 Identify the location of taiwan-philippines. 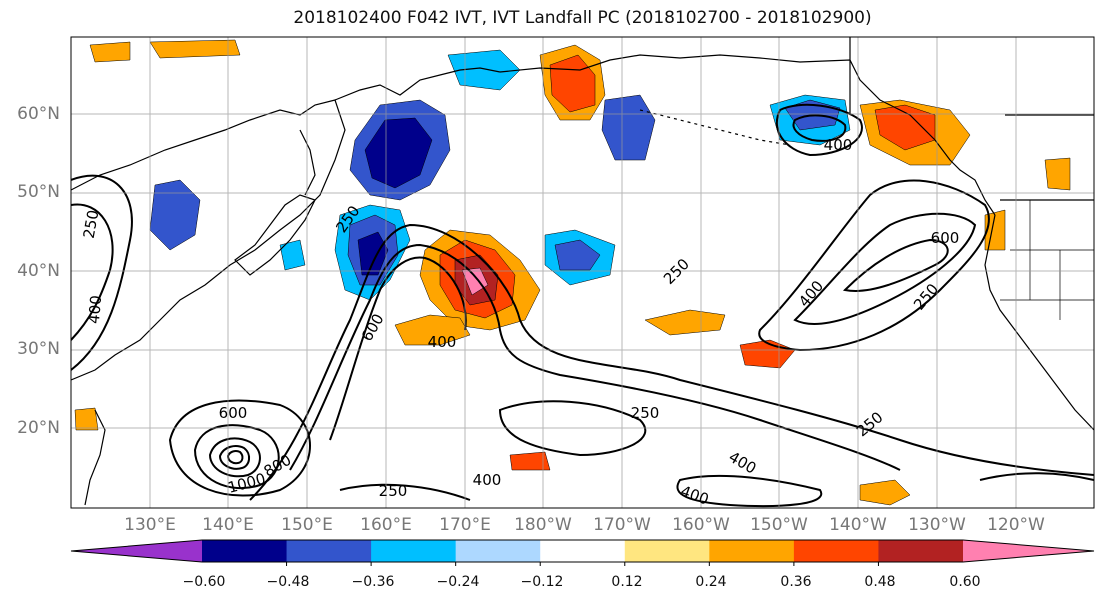
(95, 457).